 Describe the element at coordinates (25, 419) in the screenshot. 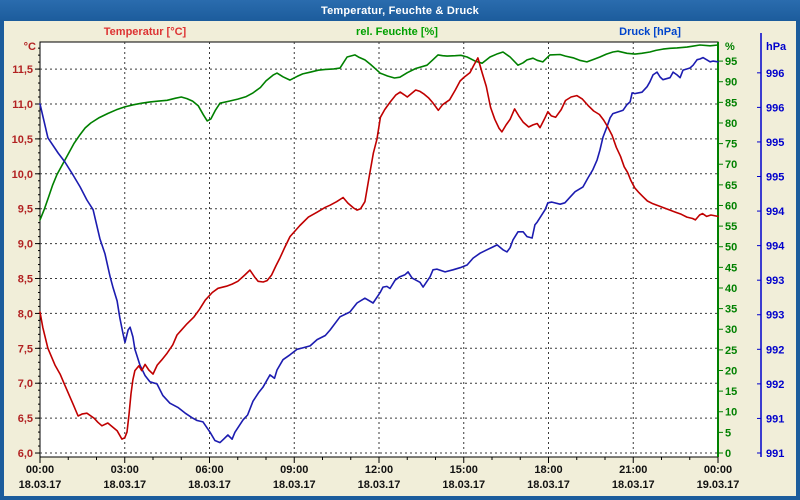

I see `temp-axis-tick-label: 6,5` at that location.